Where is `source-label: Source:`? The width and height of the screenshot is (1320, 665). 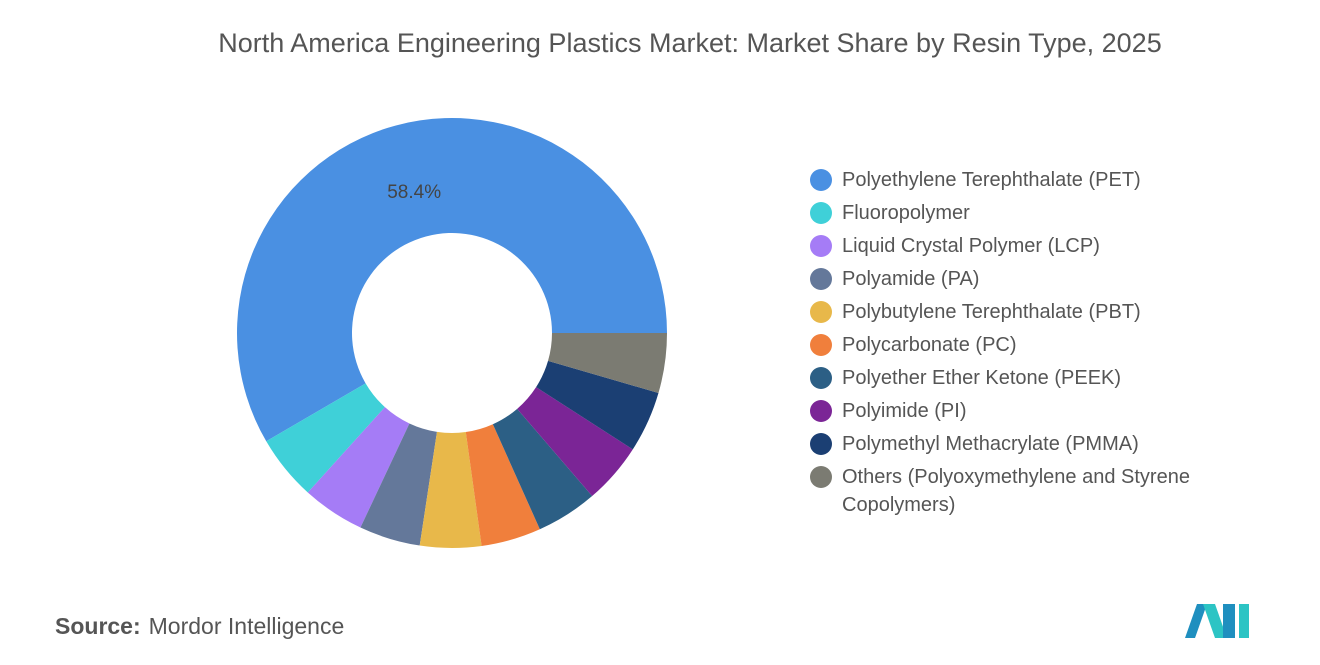
source-label: Source: is located at coordinates (98, 626).